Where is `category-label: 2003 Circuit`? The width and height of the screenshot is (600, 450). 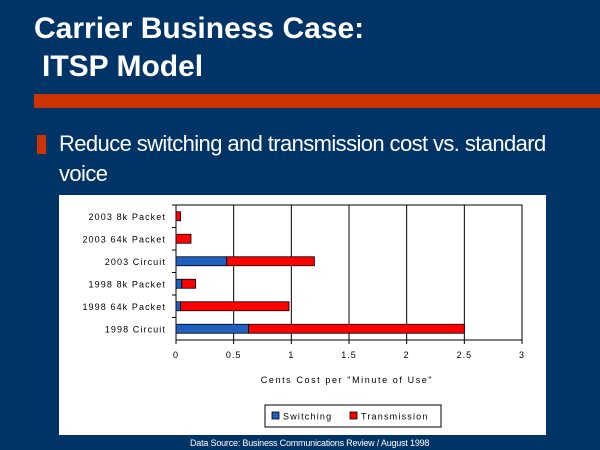 category-label: 2003 Circuit is located at coordinates (135, 262).